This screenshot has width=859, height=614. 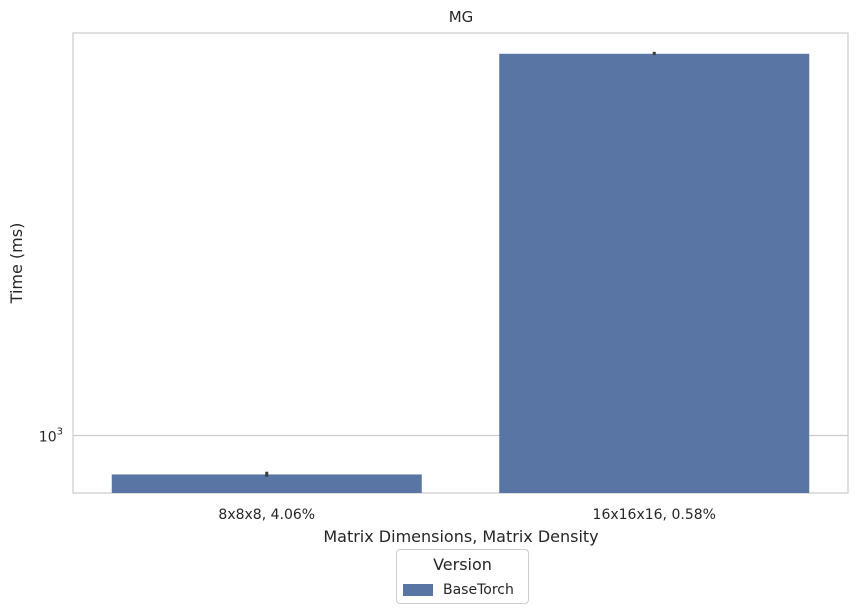 I want to click on legend-title: Version, so click(x=462, y=564).